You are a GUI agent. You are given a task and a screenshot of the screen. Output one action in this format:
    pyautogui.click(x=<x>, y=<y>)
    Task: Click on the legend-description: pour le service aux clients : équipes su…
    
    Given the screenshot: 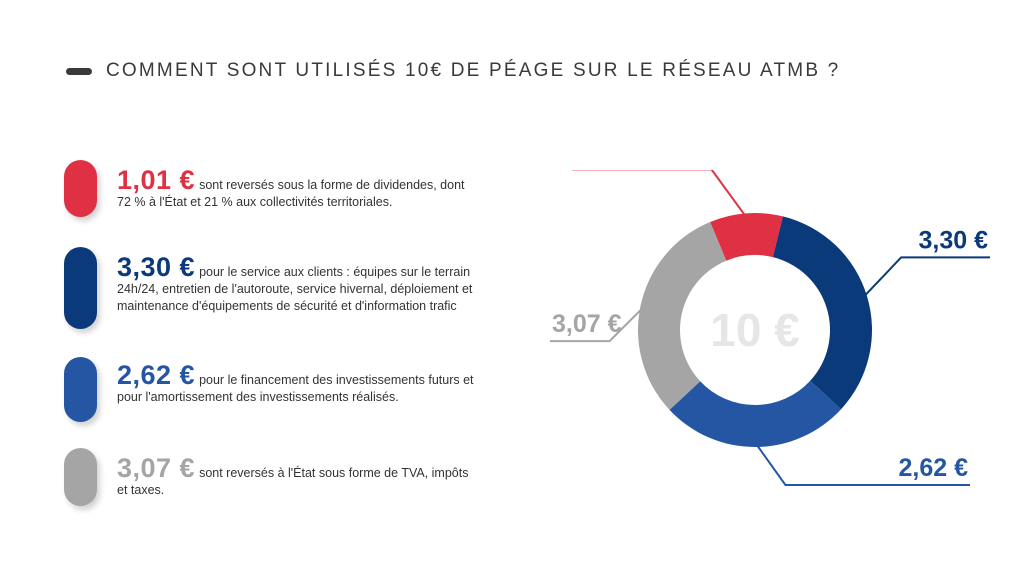 What is the action you would take?
    pyautogui.click(x=295, y=289)
    